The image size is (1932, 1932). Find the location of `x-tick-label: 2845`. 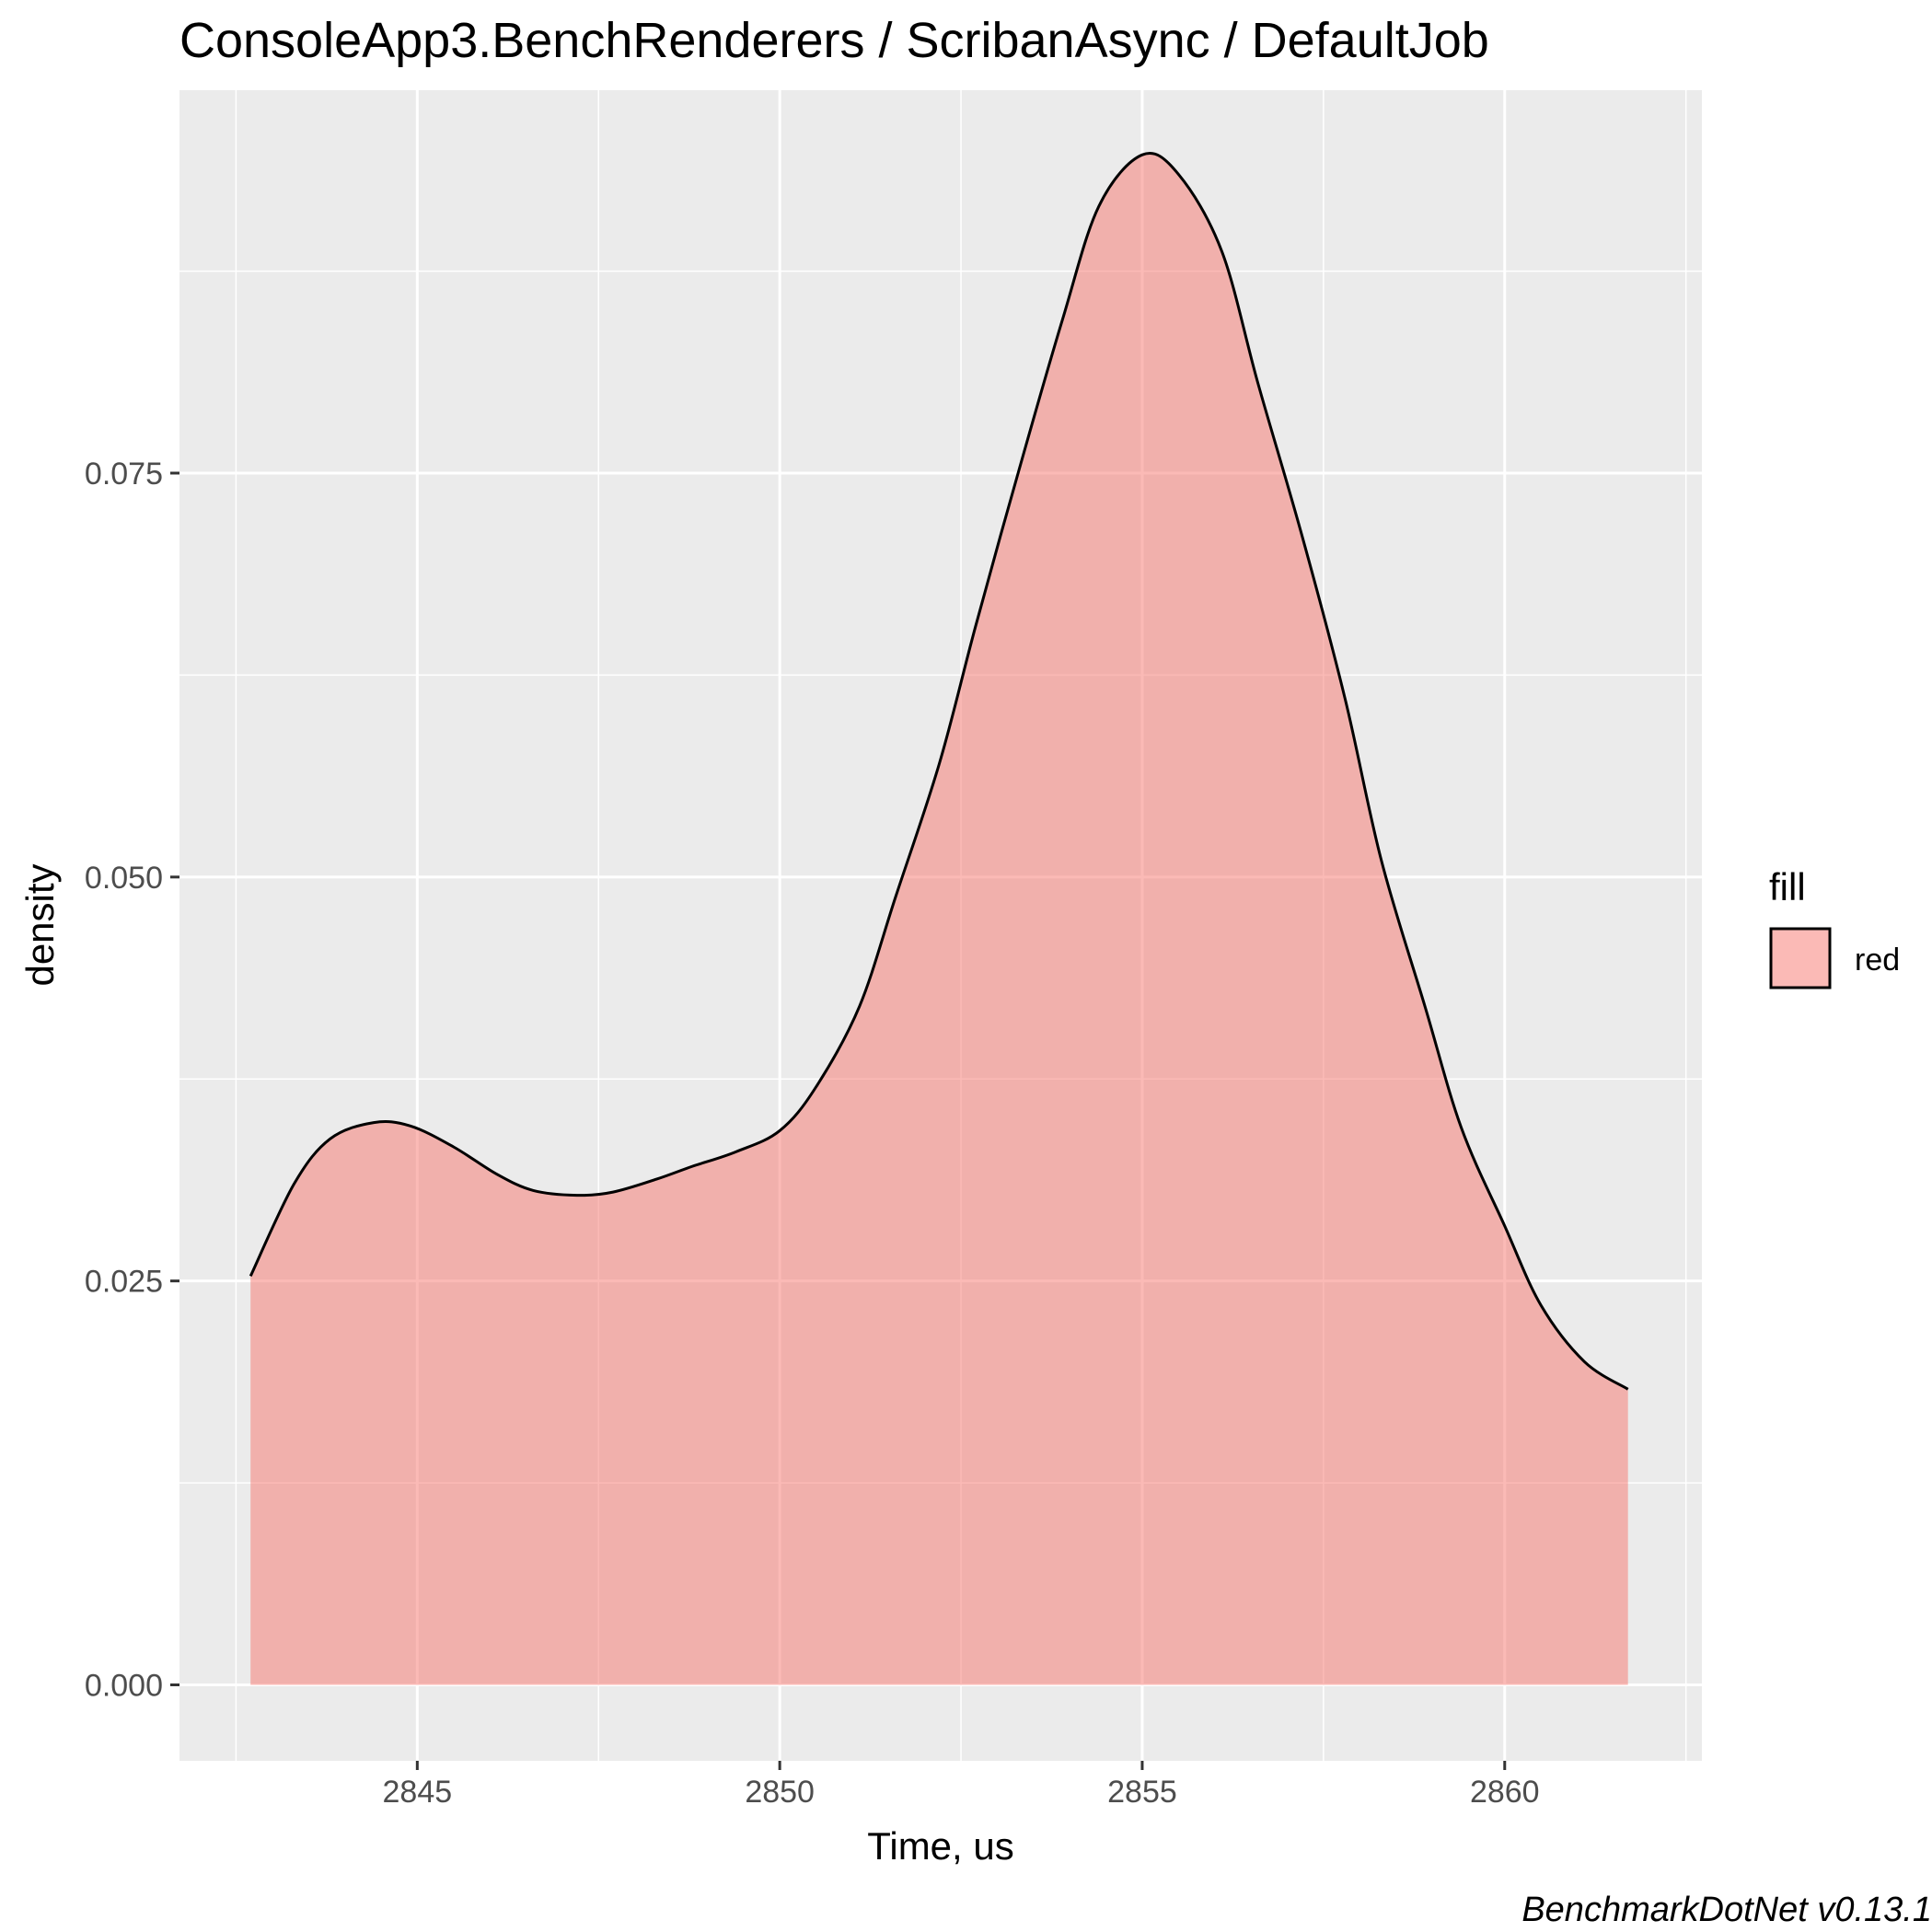

x-tick-label: 2845 is located at coordinates (418, 1793).